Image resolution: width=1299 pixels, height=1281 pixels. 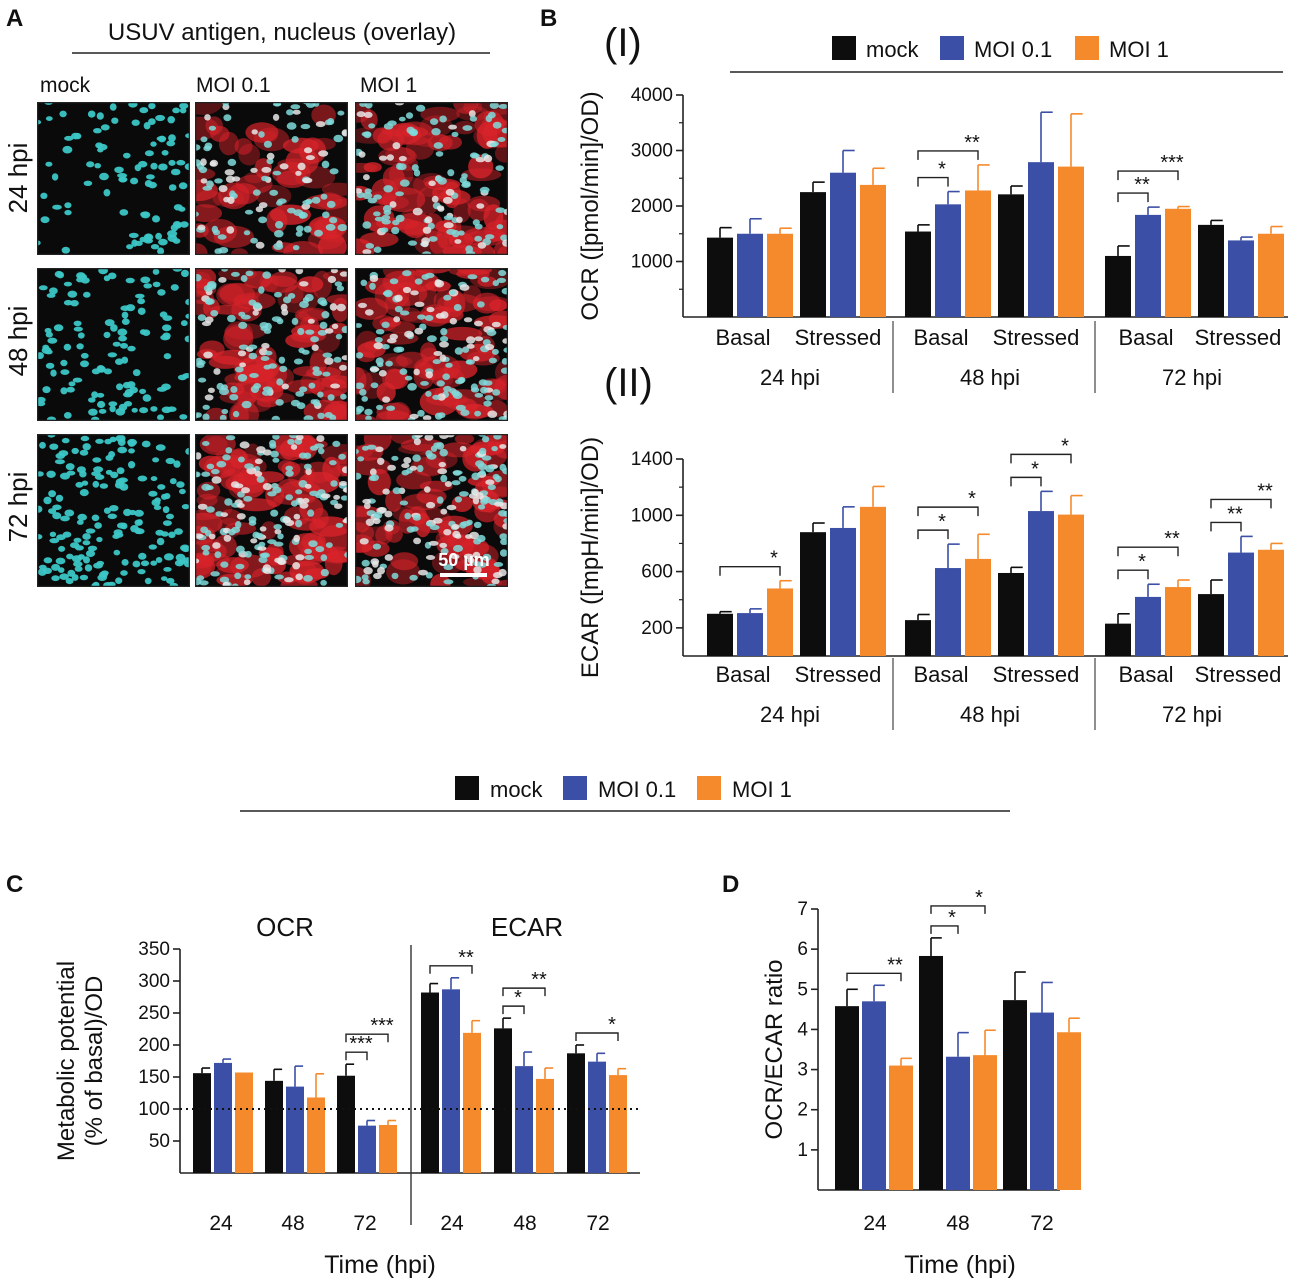 I want to click on legend-mid-swatch-mock, so click(x=467, y=788).